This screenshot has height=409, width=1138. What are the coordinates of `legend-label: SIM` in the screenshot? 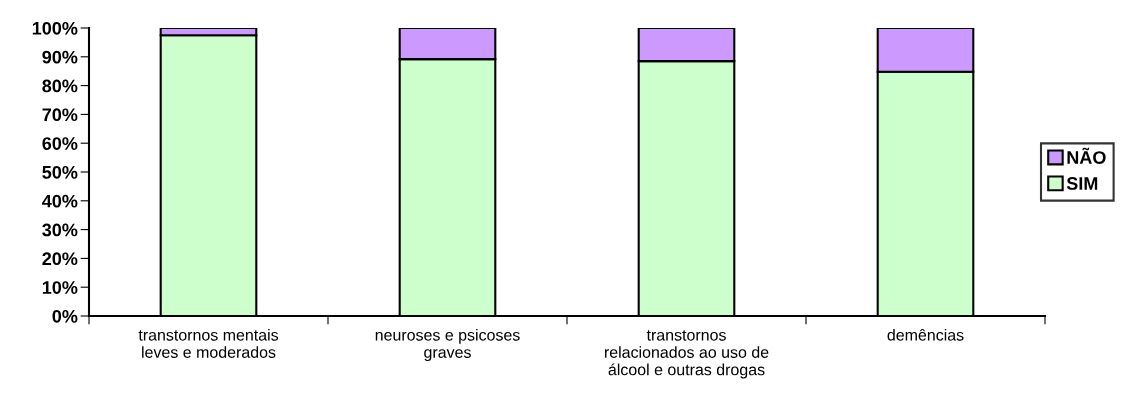 It's located at (1082, 183).